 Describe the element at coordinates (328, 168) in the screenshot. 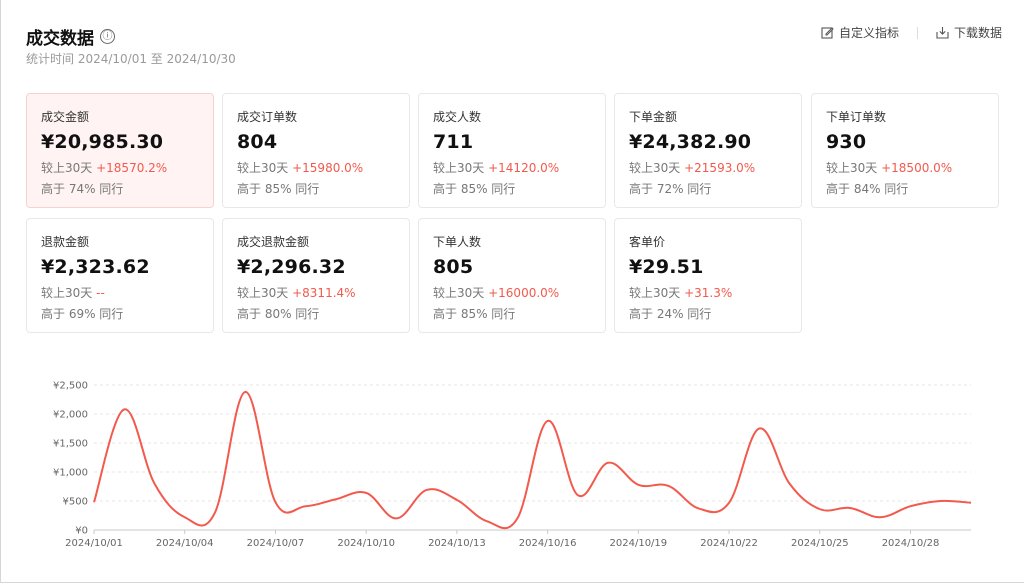

I see `metric-delta: +15980.0%` at that location.